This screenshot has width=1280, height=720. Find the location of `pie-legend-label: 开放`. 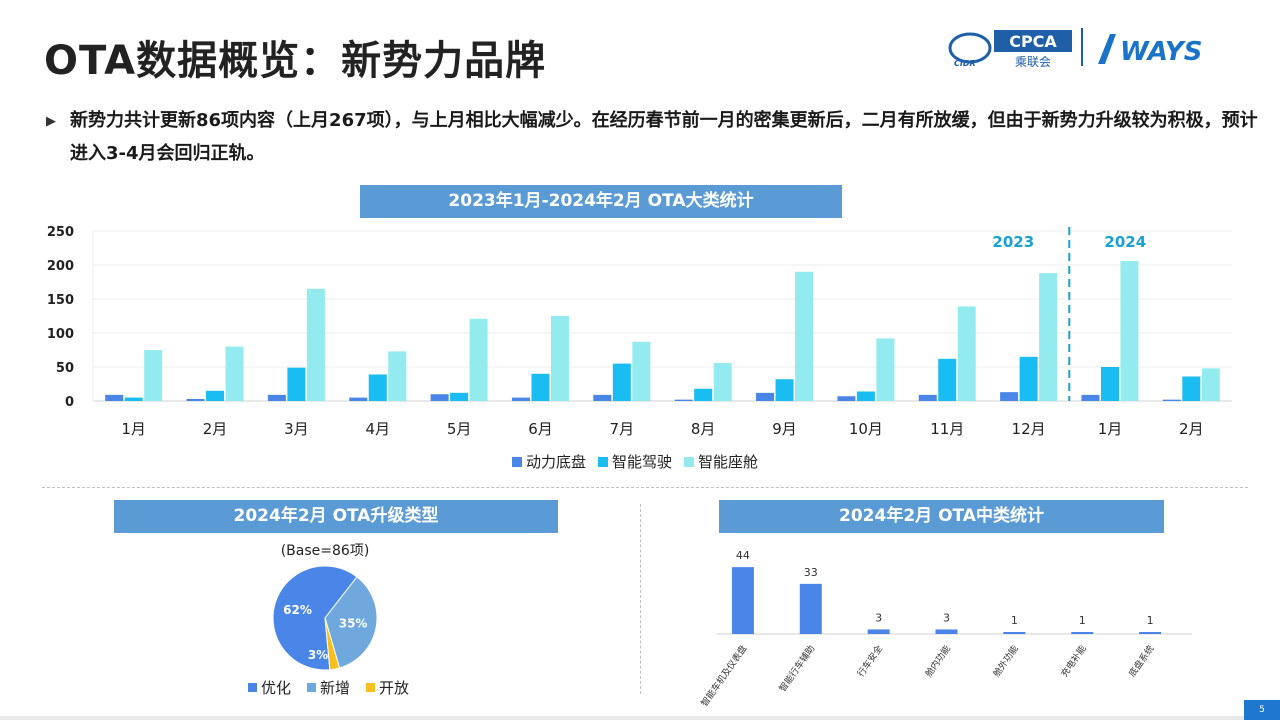

pie-legend-label: 开放 is located at coordinates (394, 688).